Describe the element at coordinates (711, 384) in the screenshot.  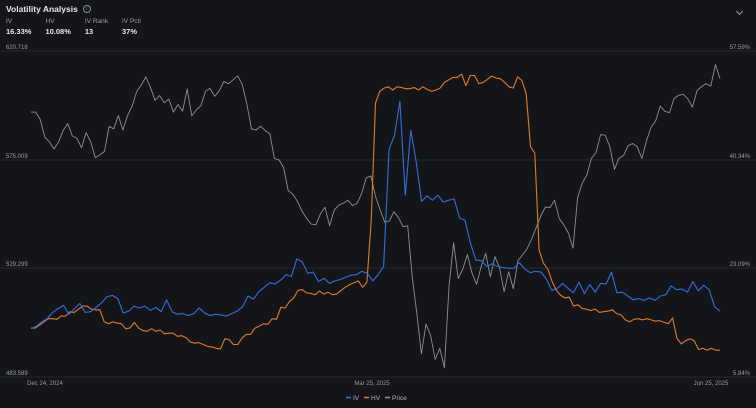
I see `x-tick-label: Jun 25, 2025` at that location.